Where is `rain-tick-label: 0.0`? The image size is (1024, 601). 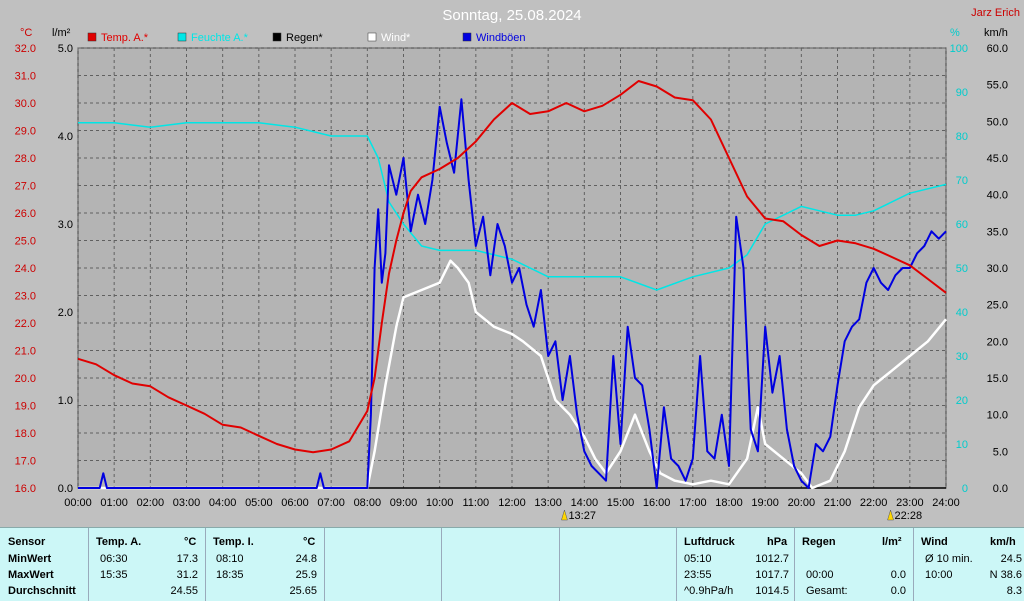 rain-tick-label: 0.0 is located at coordinates (65, 489).